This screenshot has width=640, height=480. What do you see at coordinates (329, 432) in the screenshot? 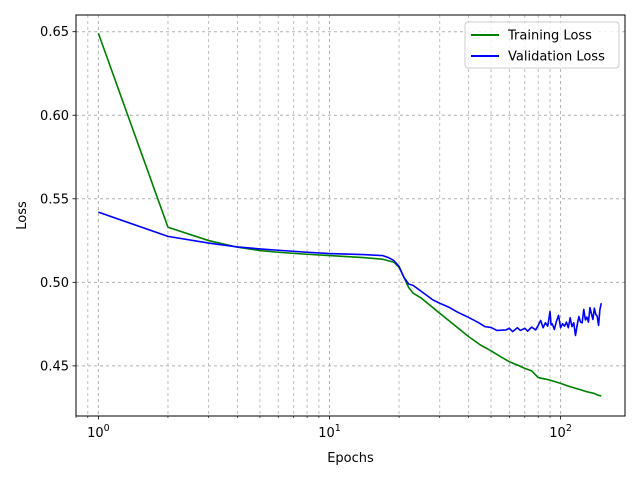
I see `x-tick-label: 10¹` at bounding box center [329, 432].